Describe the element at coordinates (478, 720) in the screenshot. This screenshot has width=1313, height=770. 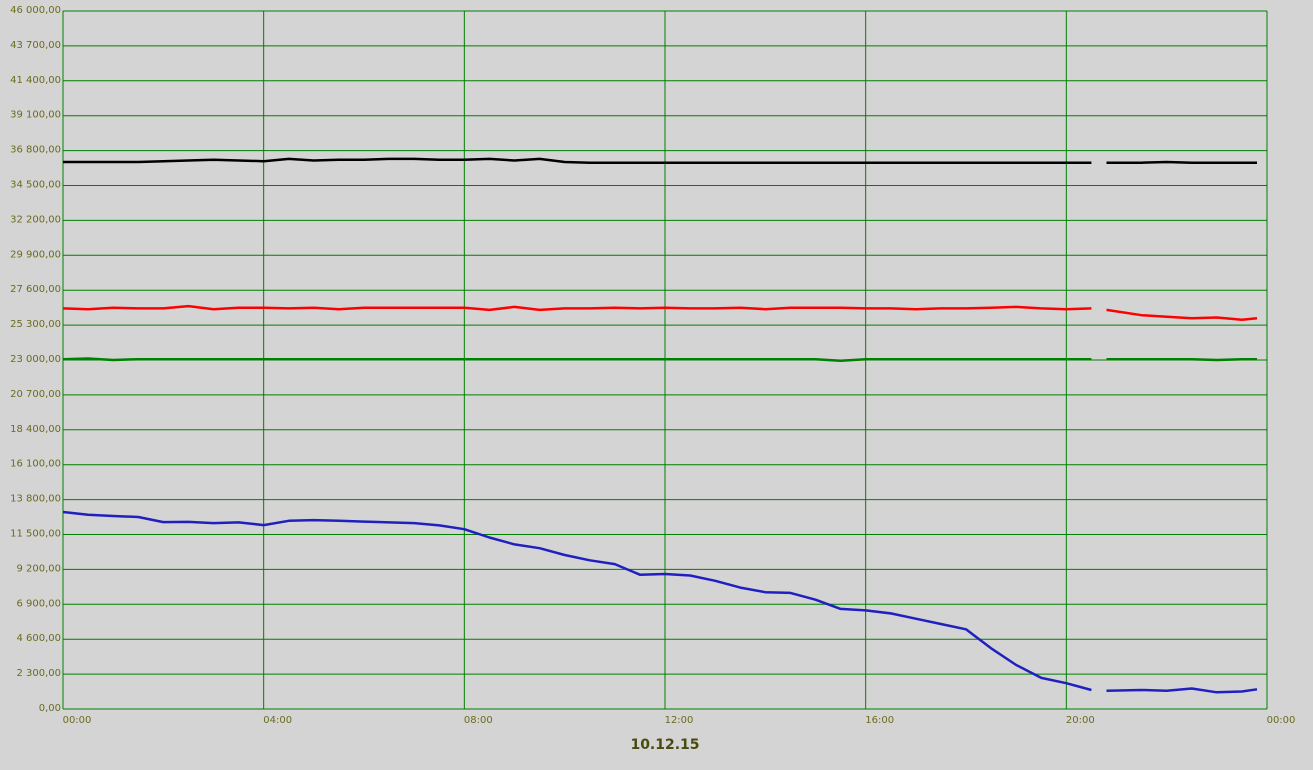
I see `x-tick-label: 08:00` at that location.